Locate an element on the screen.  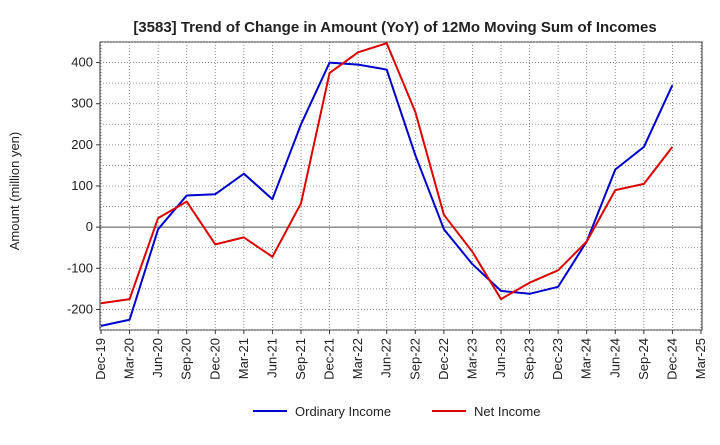
x-tick-label: Dec-24 is located at coordinates (671, 359).